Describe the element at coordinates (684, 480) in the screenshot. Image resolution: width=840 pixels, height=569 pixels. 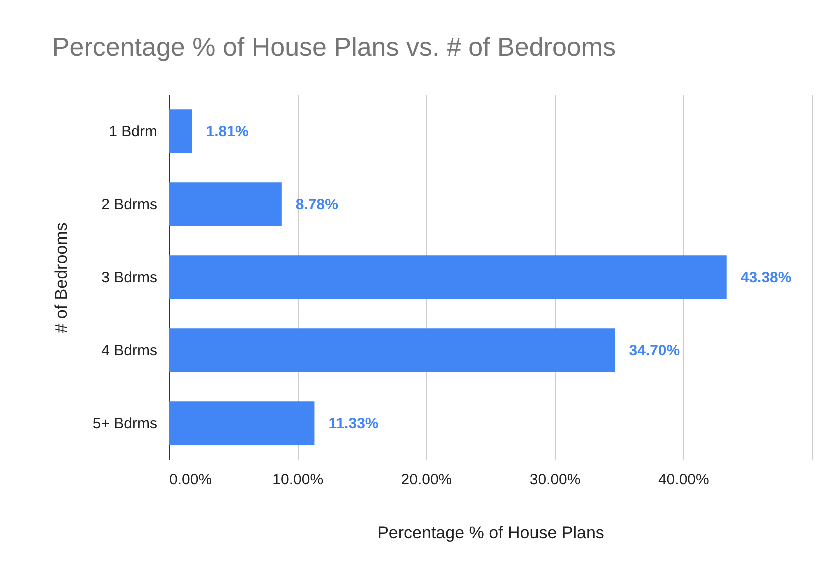
I see `x-tick-label: 40.00%` at that location.